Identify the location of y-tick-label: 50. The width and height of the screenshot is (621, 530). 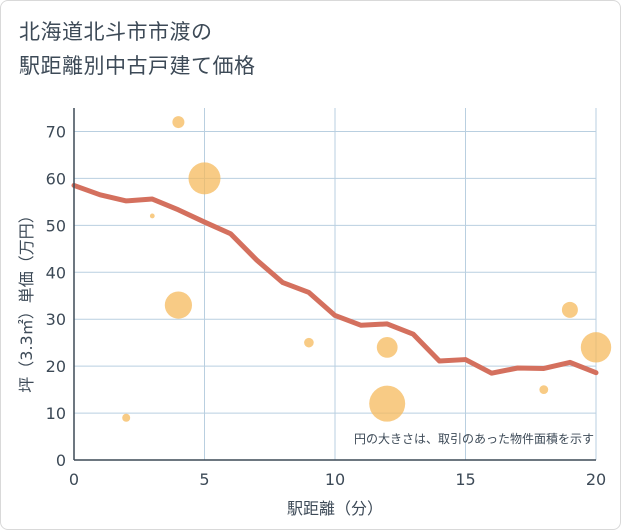
(56, 225).